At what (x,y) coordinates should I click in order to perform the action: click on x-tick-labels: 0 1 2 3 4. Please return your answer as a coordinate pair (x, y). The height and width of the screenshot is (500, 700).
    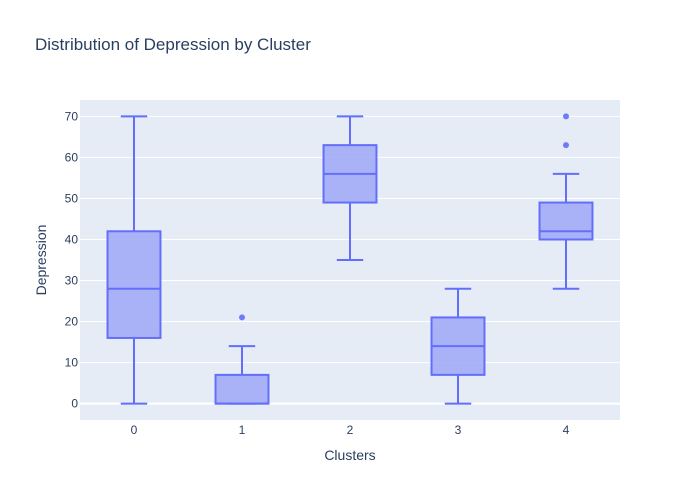
    Looking at the image, I should click on (350, 430).